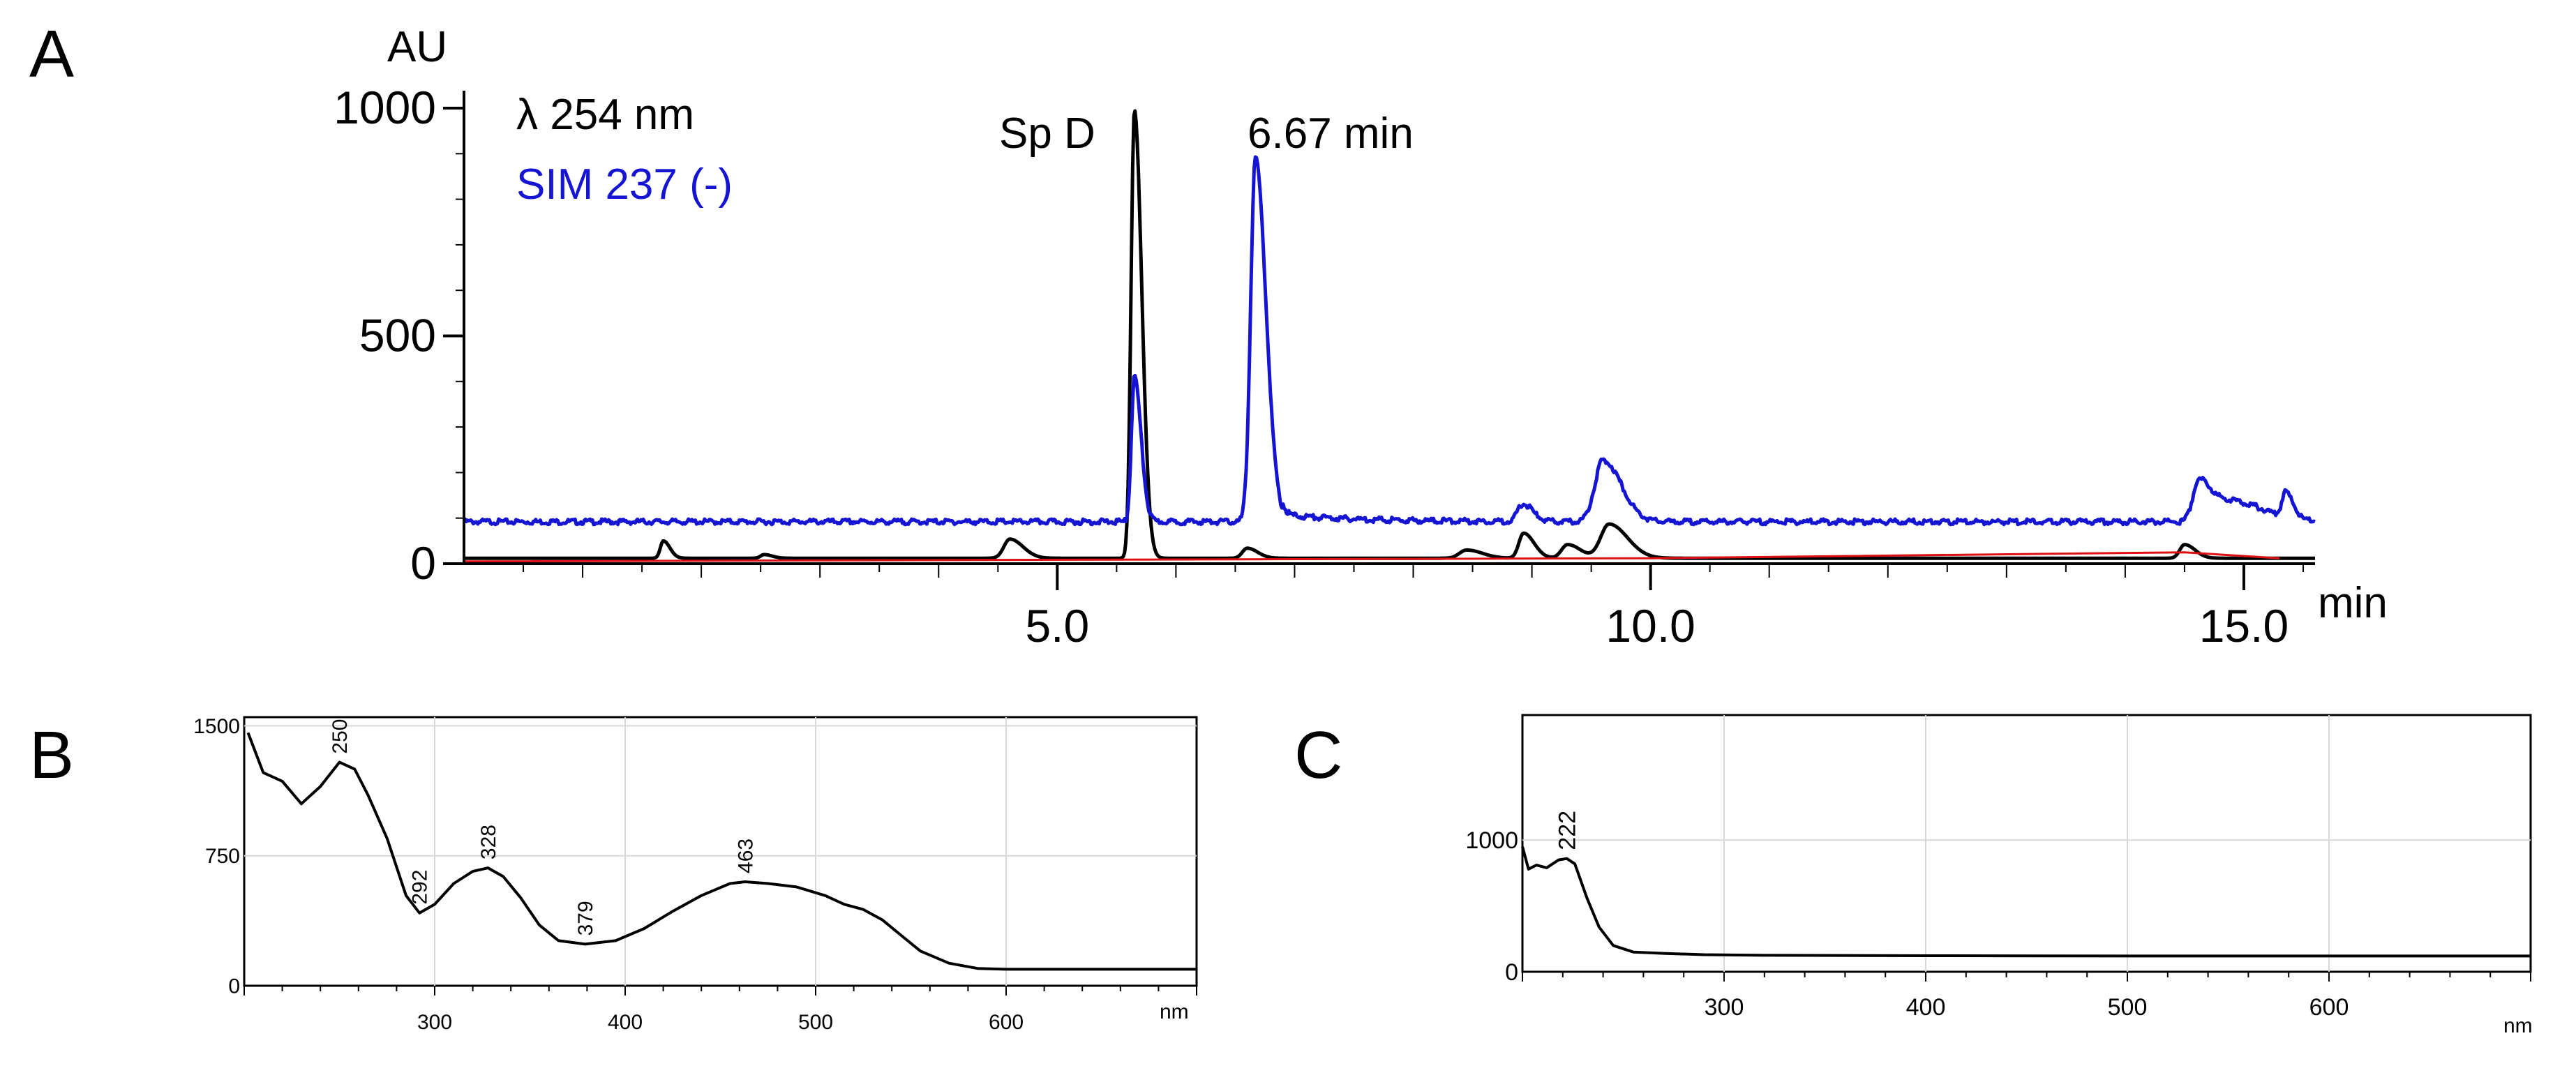 This screenshot has height=1082, width=2576. Describe the element at coordinates (423, 563) in the screenshot. I see `chart-a-y-tick-label: 0` at that location.